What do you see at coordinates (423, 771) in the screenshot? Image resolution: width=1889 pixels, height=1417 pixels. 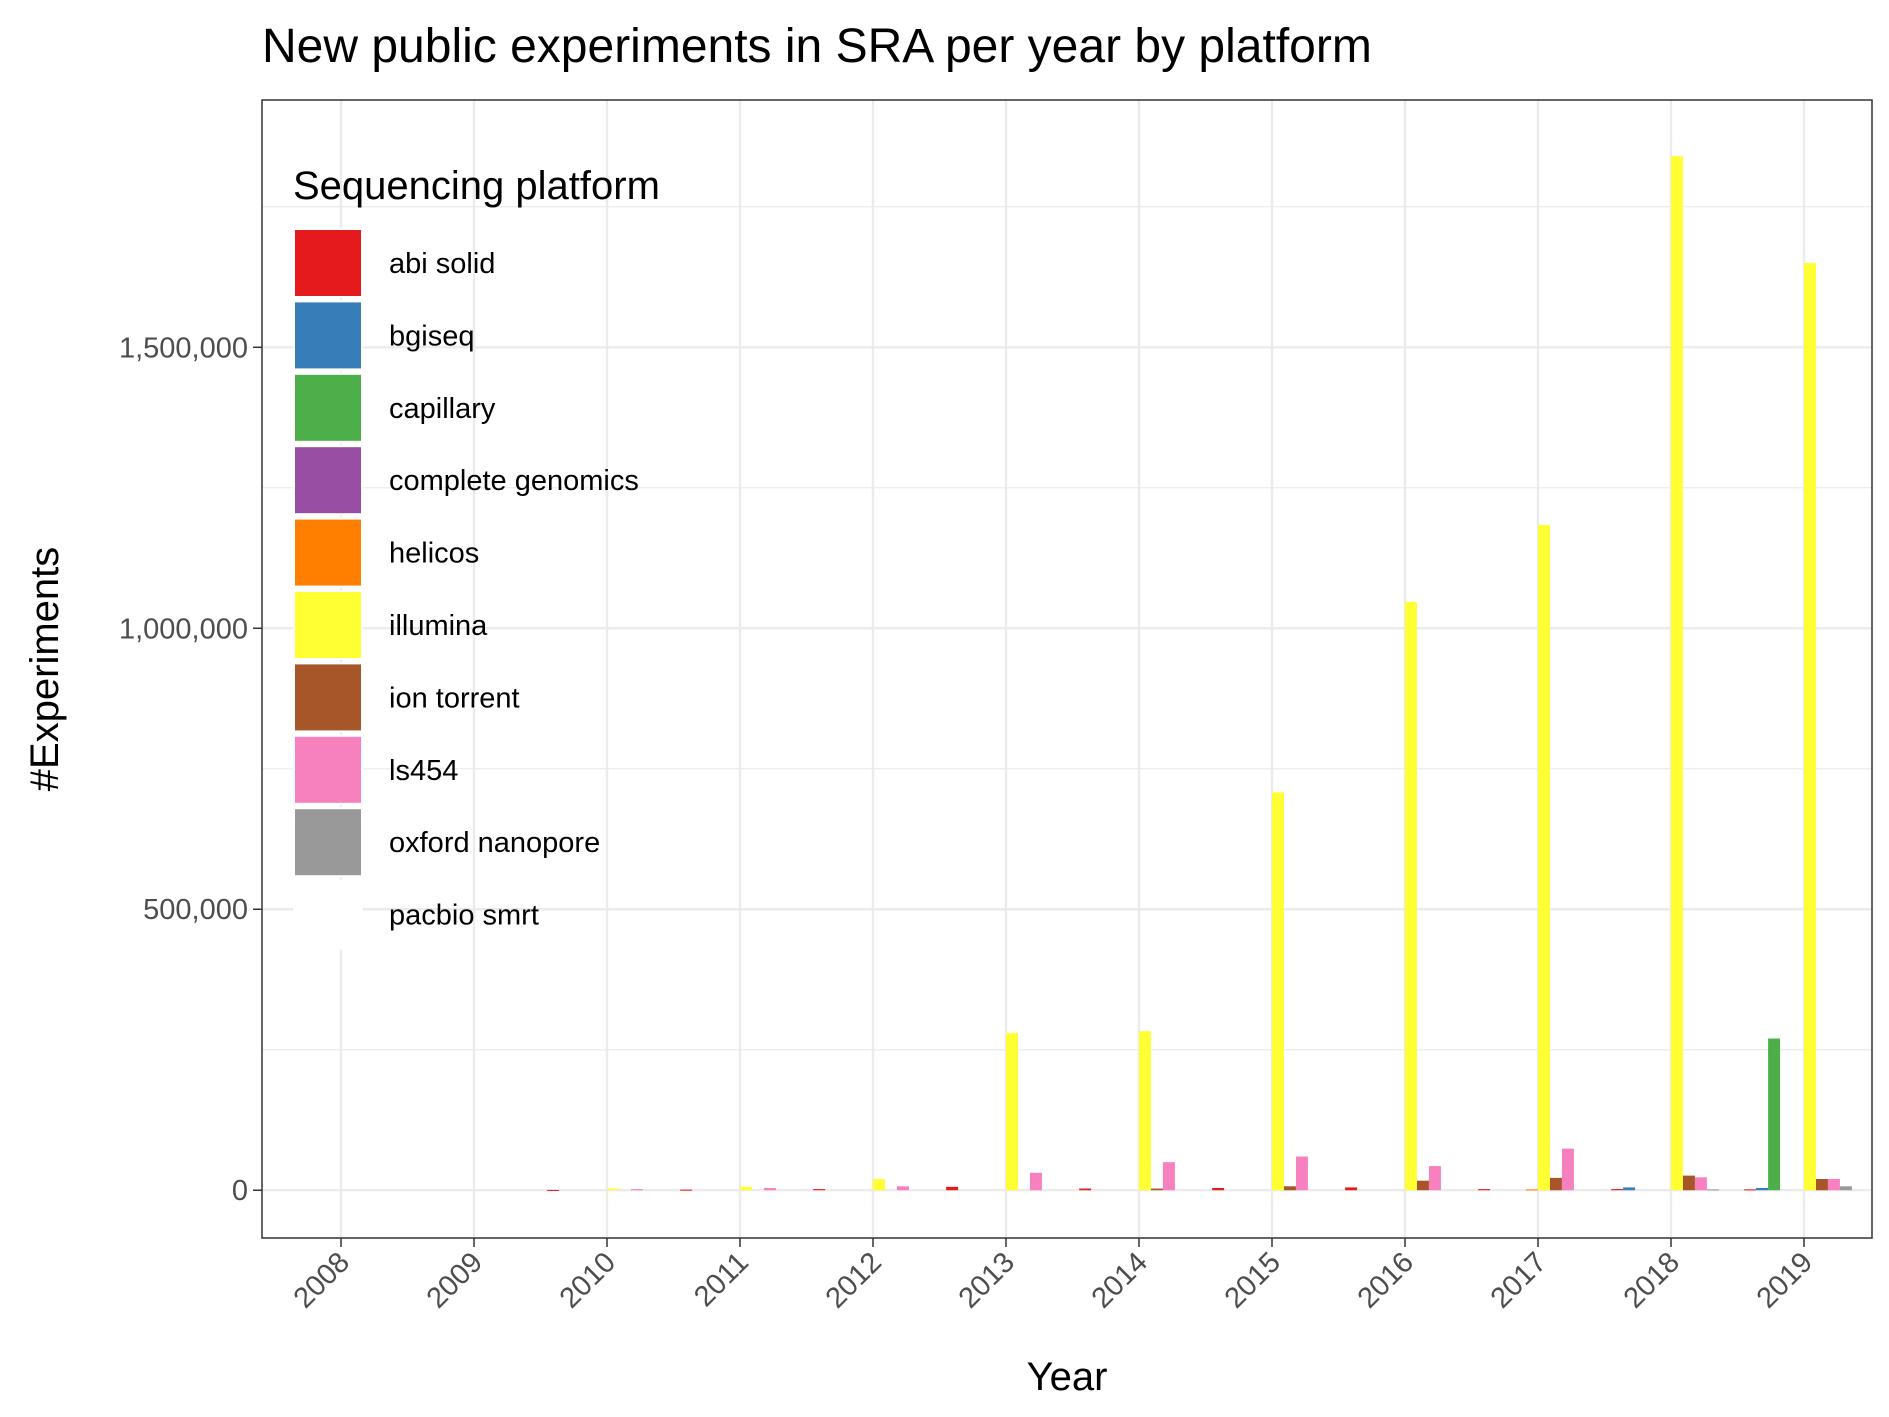 I see `legend-label: ls454` at bounding box center [423, 771].